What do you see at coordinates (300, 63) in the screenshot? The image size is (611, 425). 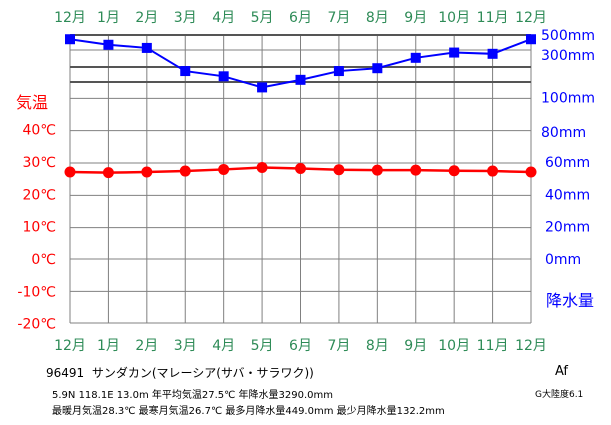 I see `precipitation-series` at bounding box center [300, 63].